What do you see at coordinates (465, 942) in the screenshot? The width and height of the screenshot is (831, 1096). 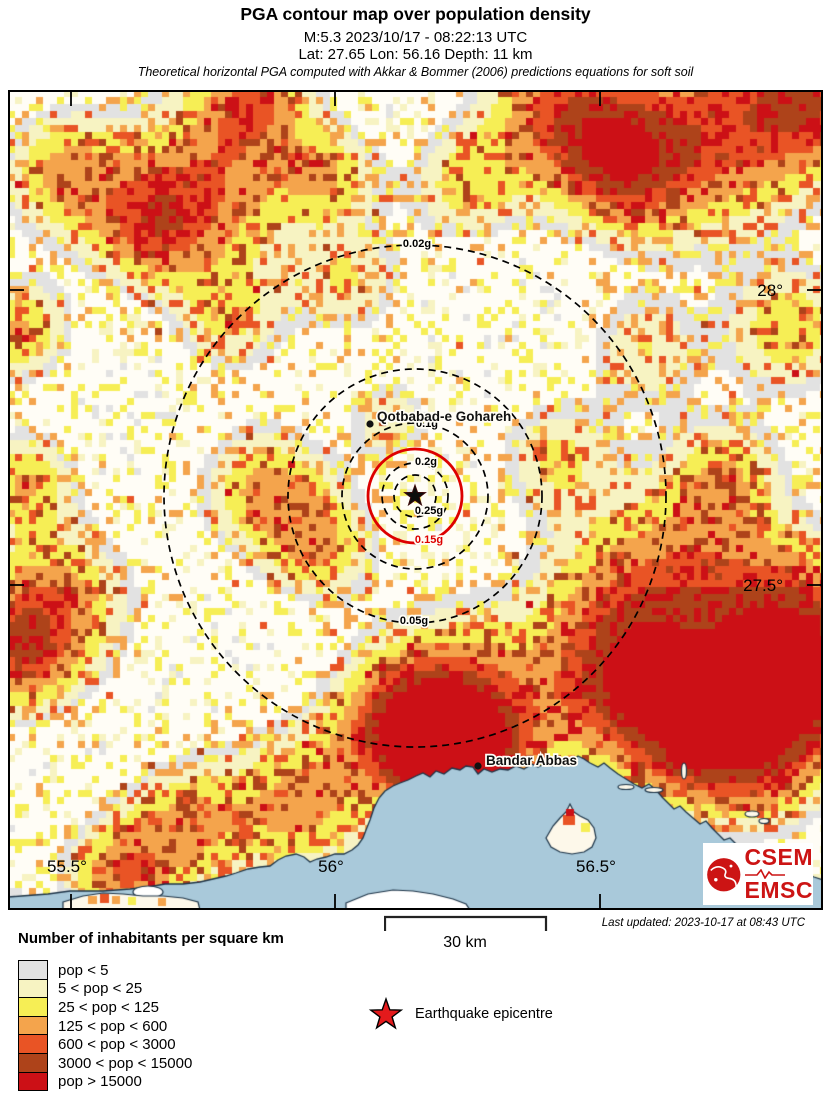 I see `scale-bar-label: 30 km` at bounding box center [465, 942].